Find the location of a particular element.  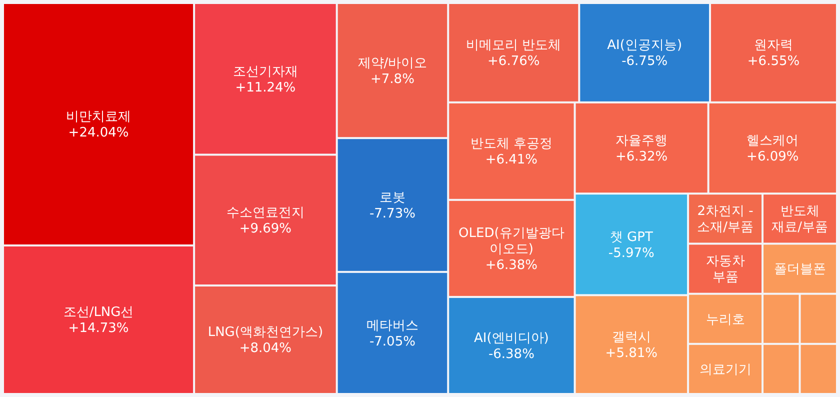

category-label: 헬스케어 is located at coordinates (772, 140).